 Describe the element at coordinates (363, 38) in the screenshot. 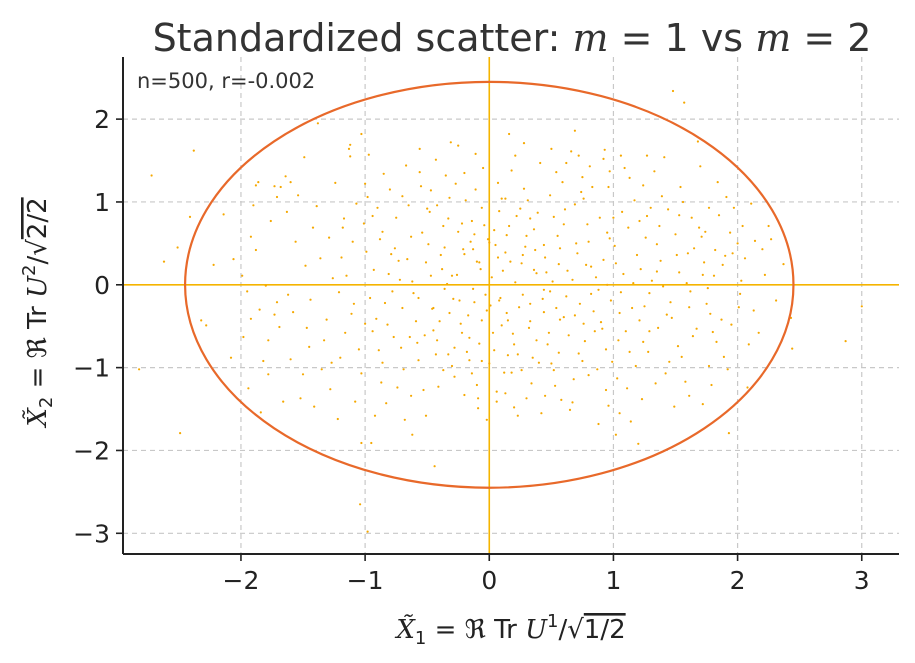

I see `chart-title-text: Standardized scatter:` at that location.